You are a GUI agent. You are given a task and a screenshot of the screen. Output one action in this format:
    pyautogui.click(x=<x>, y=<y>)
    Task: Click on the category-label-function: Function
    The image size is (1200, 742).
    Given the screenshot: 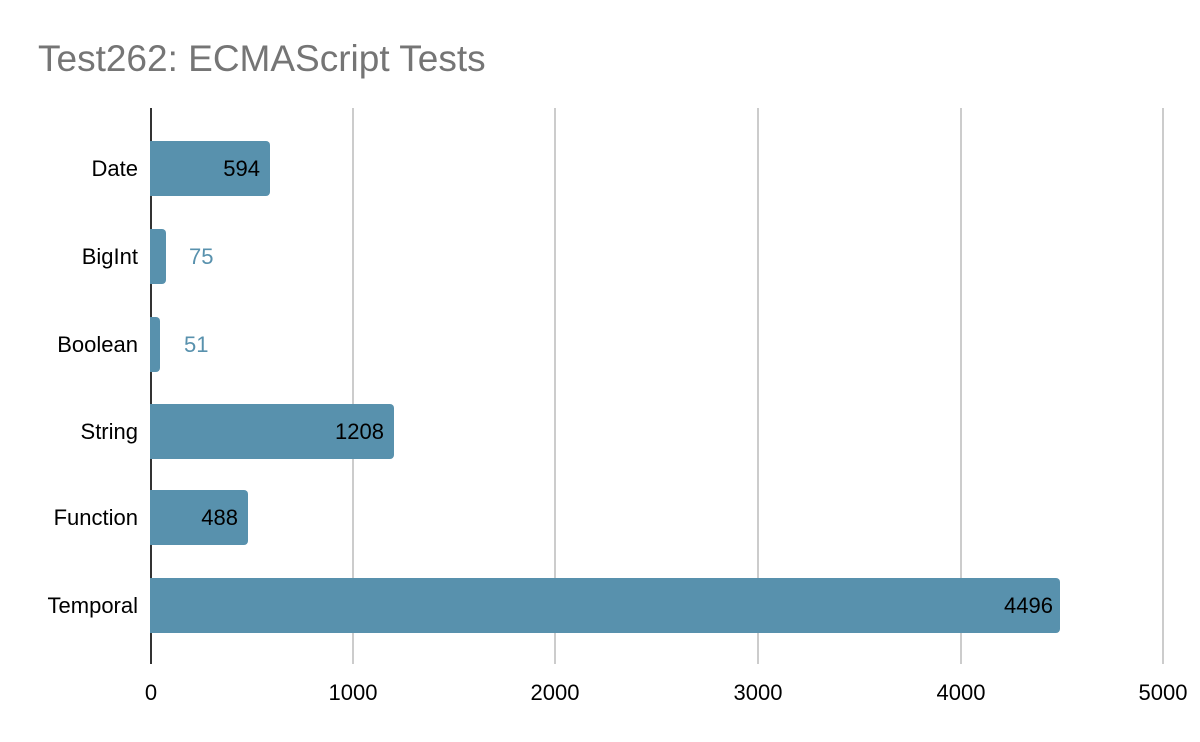 What is the action you would take?
    pyautogui.click(x=95, y=517)
    